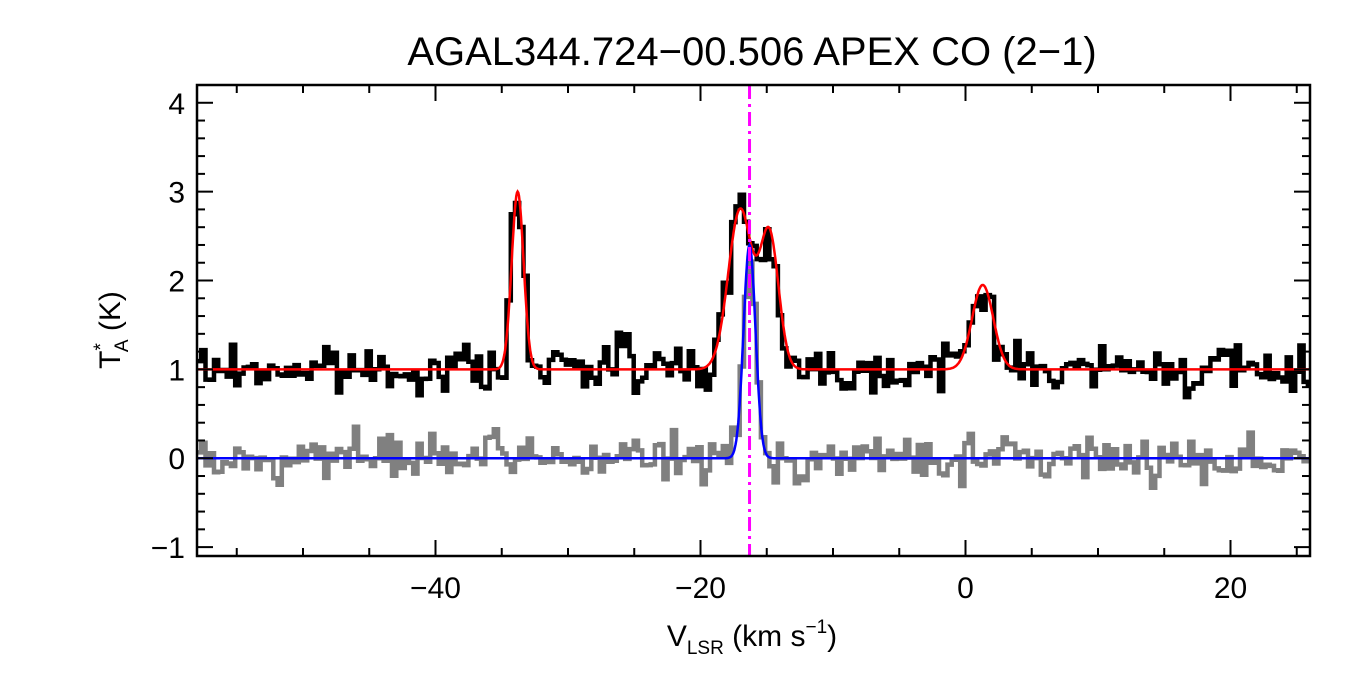 This screenshot has width=1350, height=675. I want to click on y-tick-label: 1, so click(176, 370).